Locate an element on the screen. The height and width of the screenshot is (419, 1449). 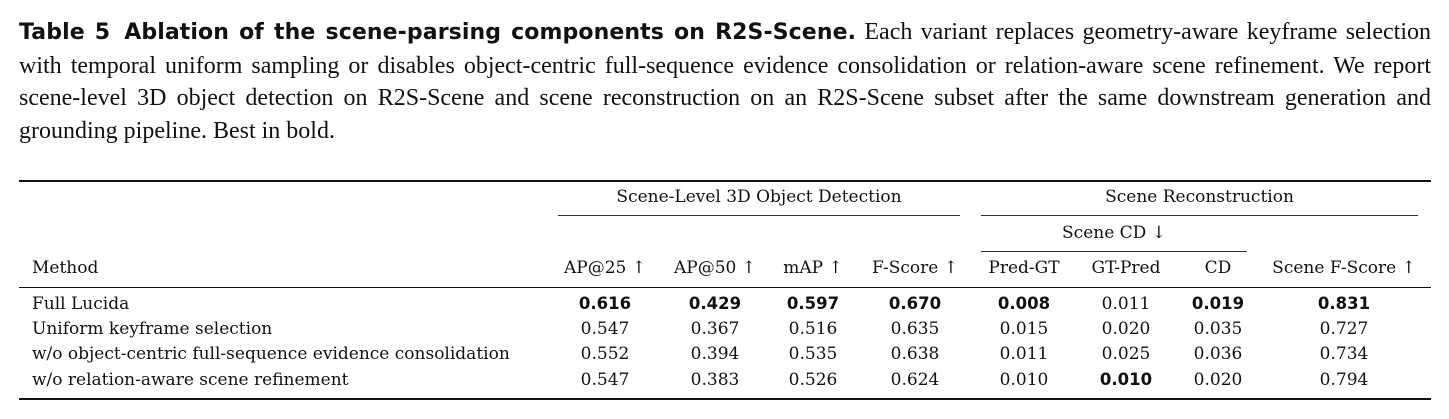
cell-fscore: 0.635 is located at coordinates (915, 329).